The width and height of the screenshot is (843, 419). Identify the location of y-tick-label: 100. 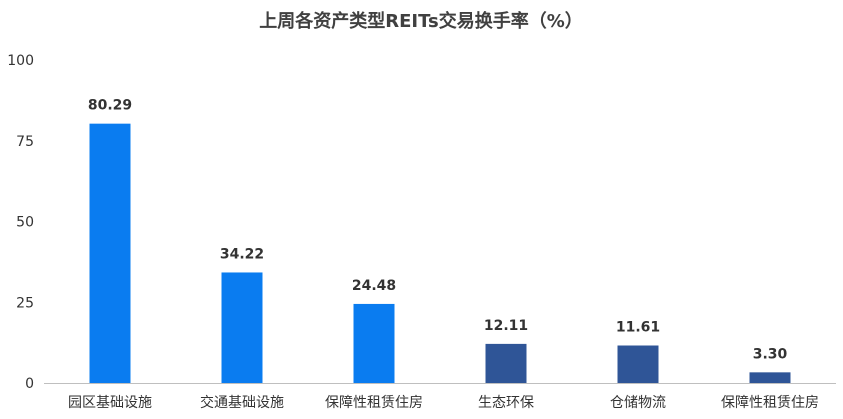
(20, 61).